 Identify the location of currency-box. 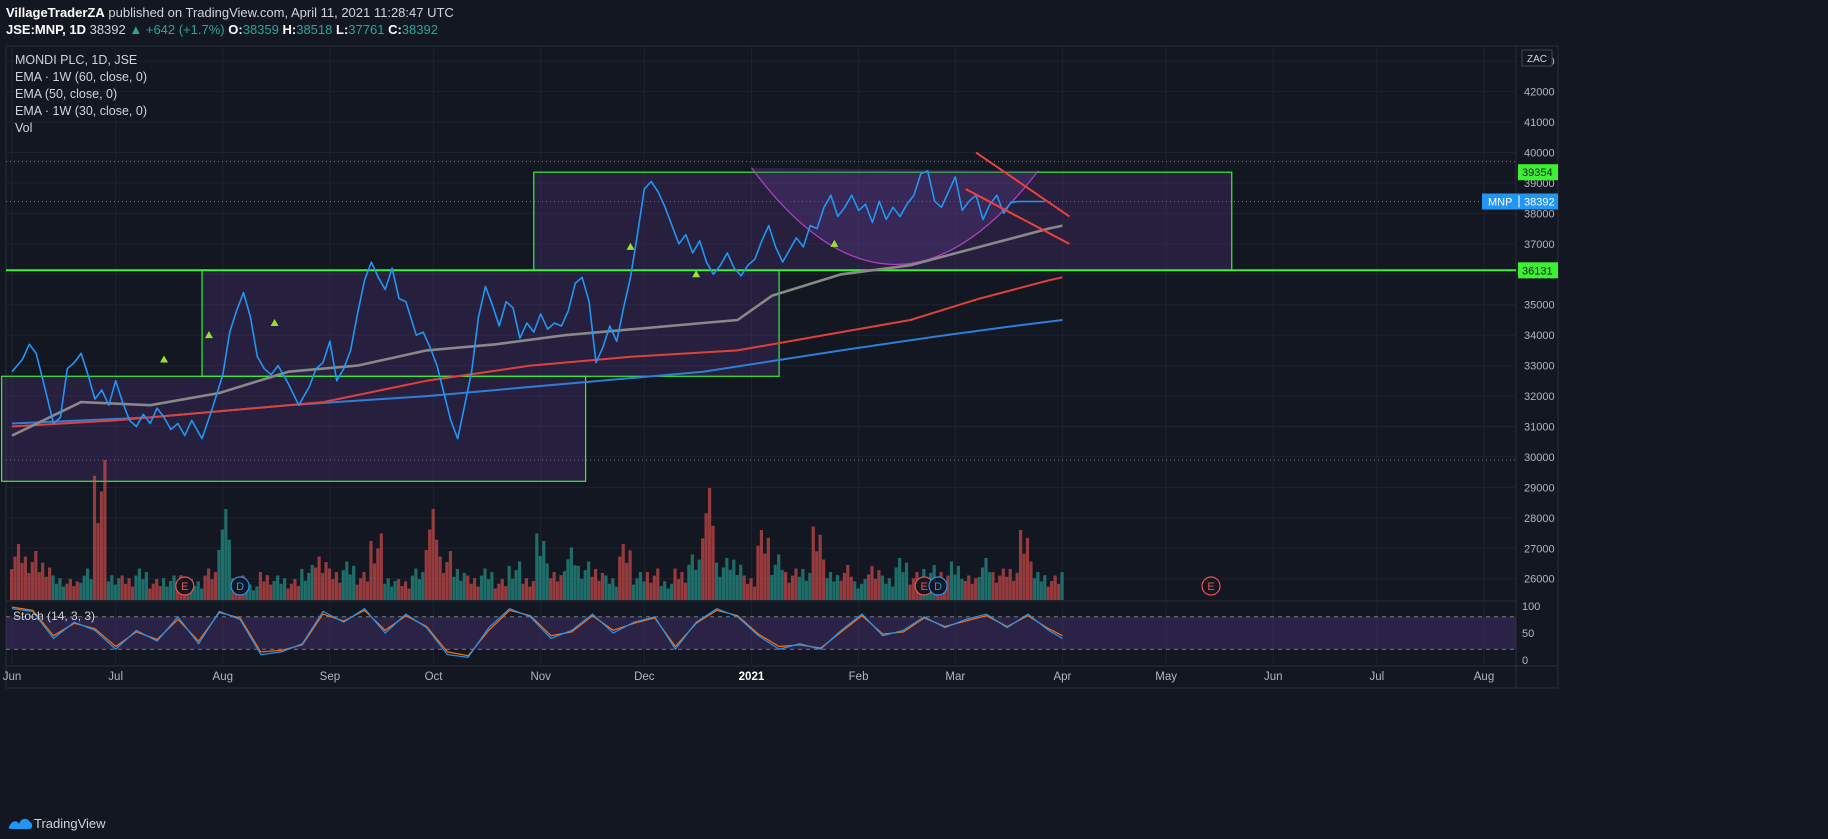
(1537, 58).